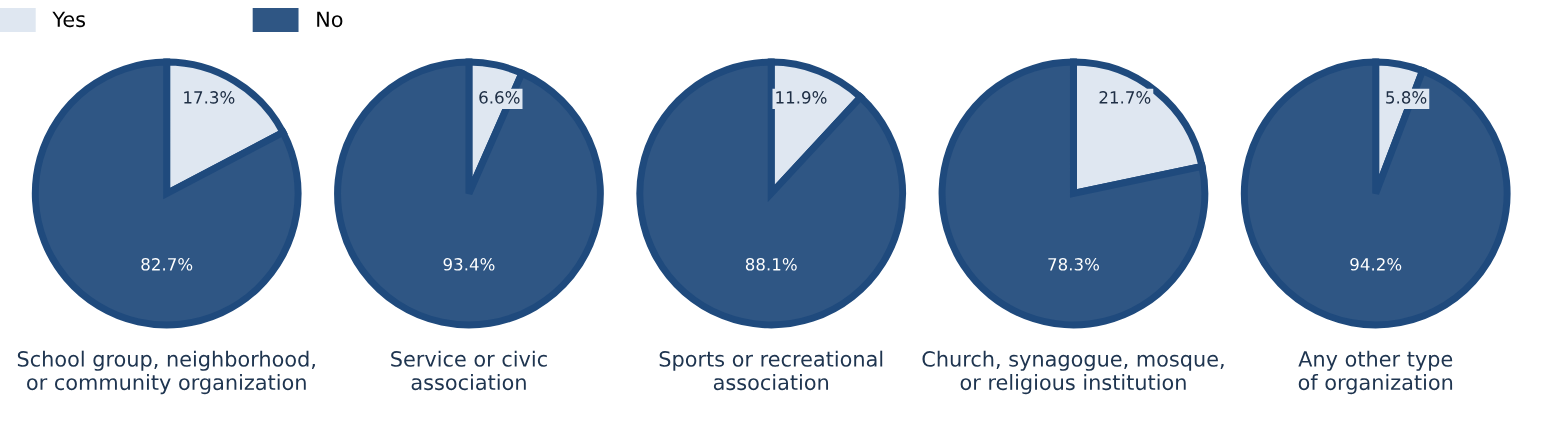  What do you see at coordinates (330, 19) in the screenshot?
I see `legend-label: No` at bounding box center [330, 19].